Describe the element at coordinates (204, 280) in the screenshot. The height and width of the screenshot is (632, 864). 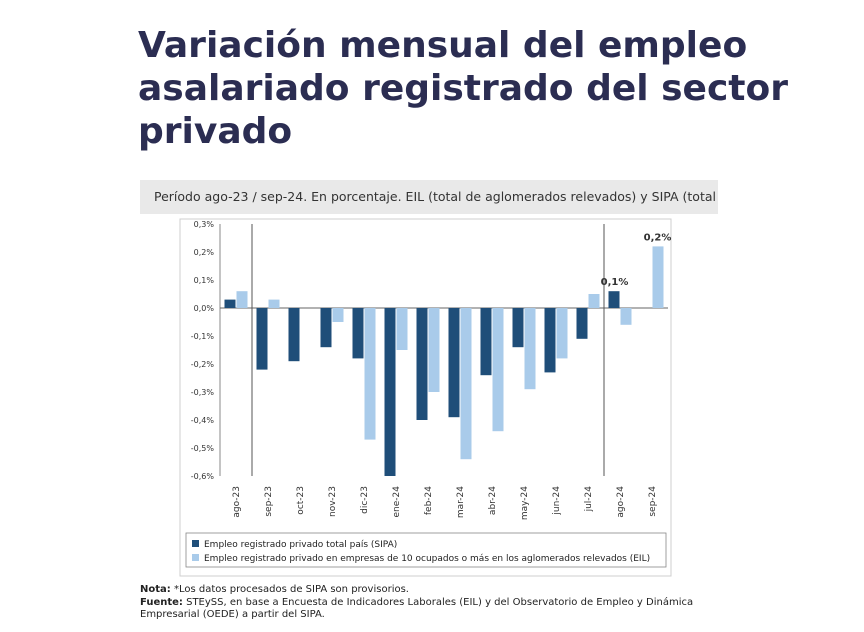
I see `y-tick-label: 0,1%` at that location.